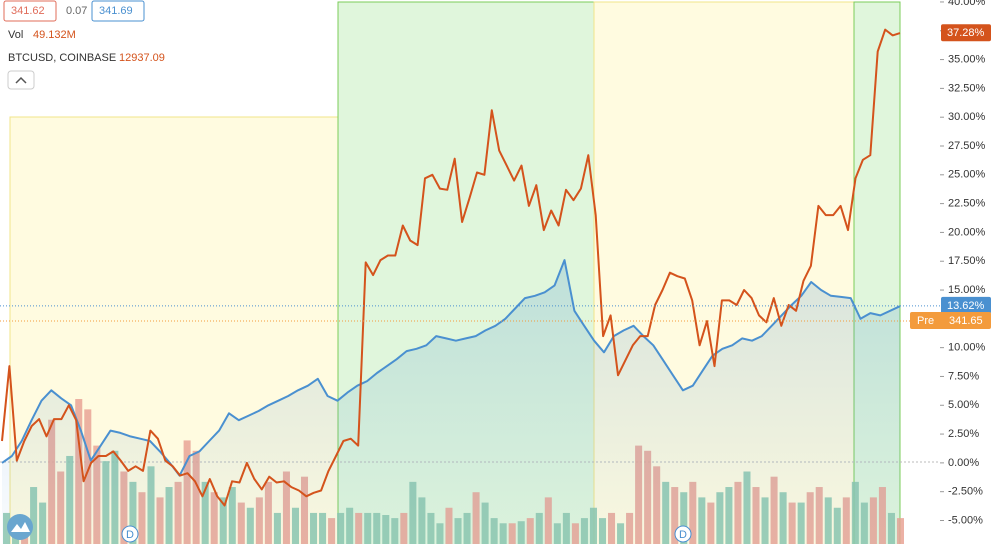  I want to click on y-tick-label: 15.00%, so click(967, 290).